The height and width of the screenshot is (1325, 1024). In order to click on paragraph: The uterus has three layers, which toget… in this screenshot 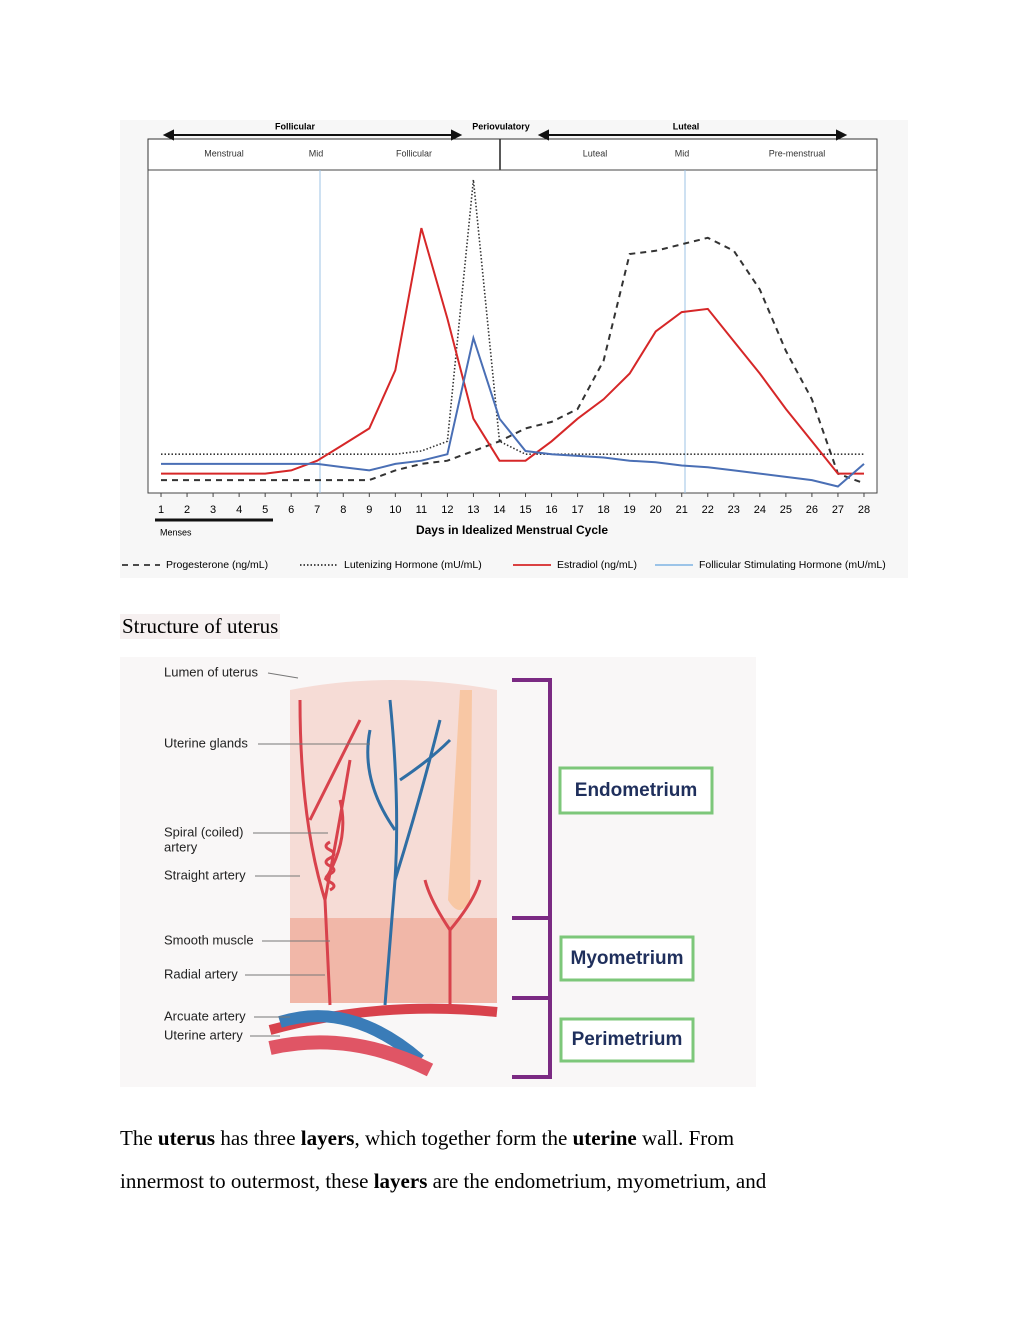, I will do `click(443, 1160)`.